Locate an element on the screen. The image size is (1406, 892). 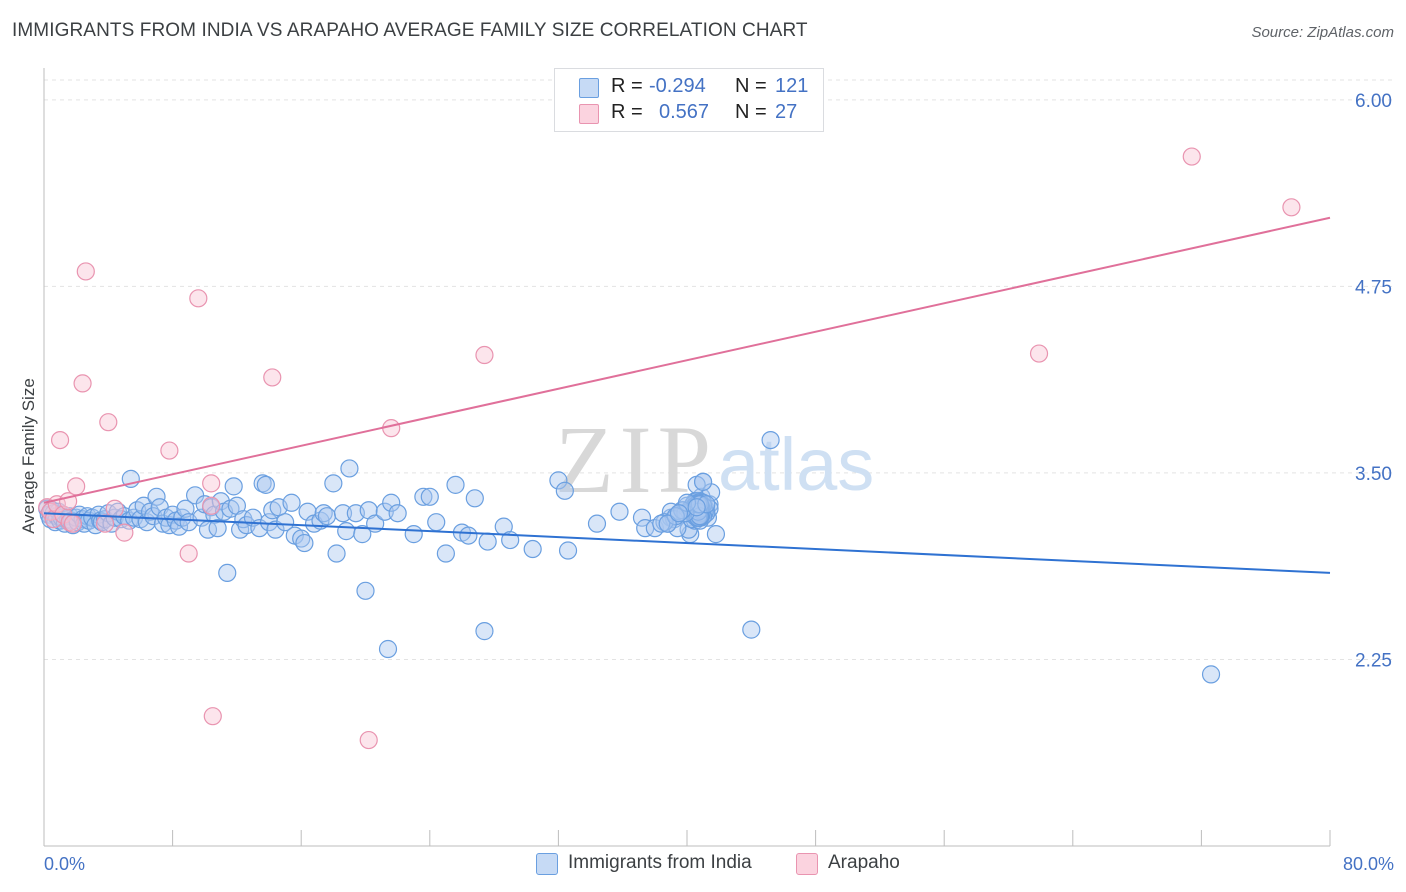
y-tick-label: 4.75 is located at coordinates (1373, 287).